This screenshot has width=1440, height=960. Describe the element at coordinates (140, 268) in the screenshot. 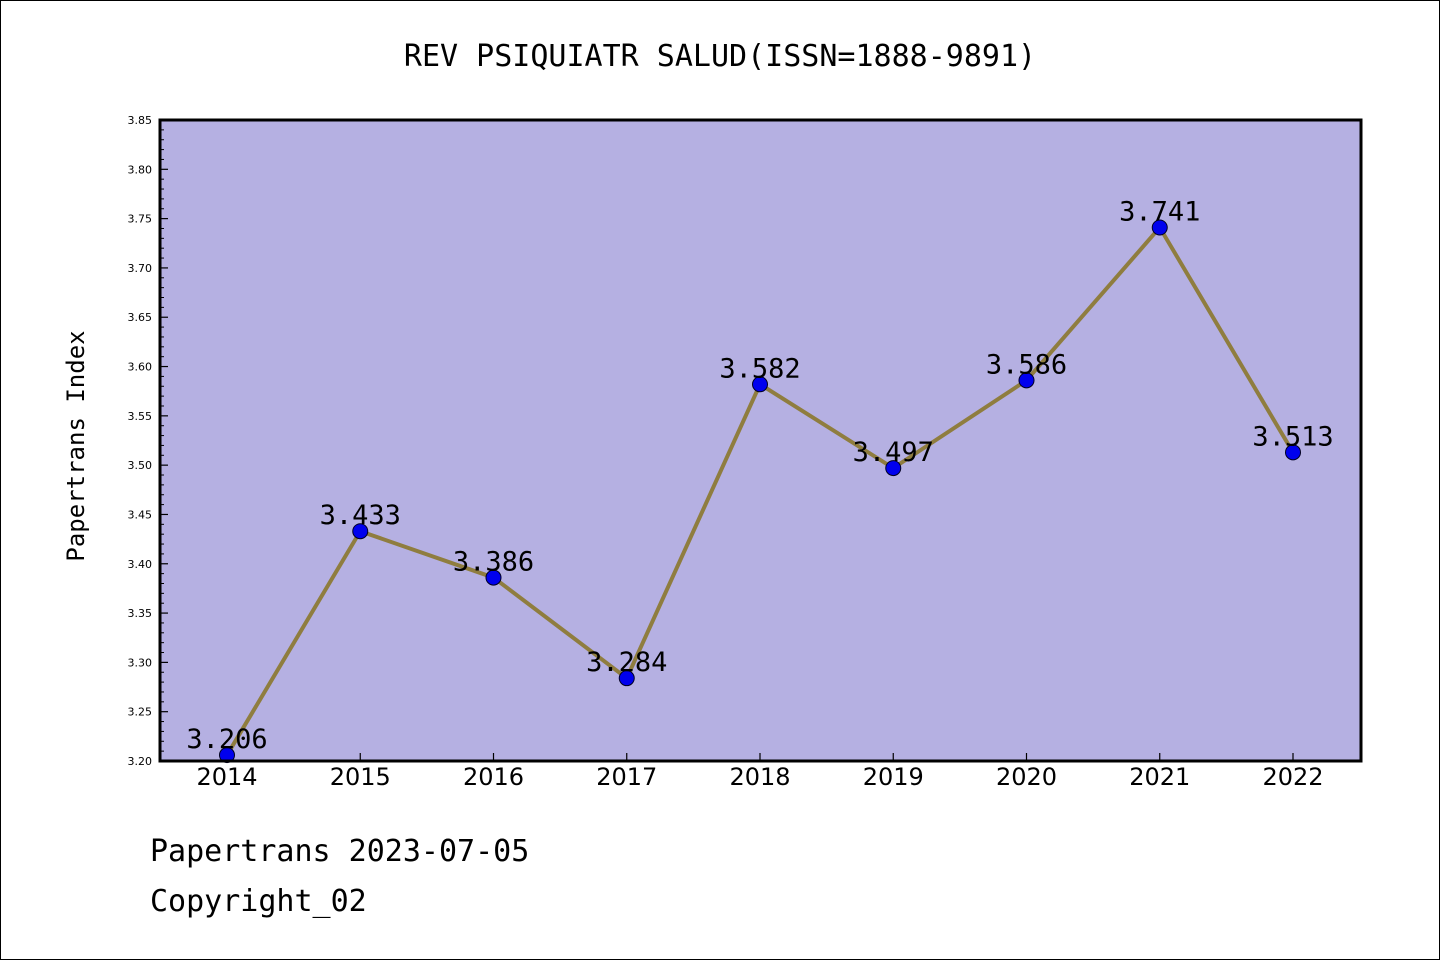

I see `y-tick-label: 3.70` at that location.